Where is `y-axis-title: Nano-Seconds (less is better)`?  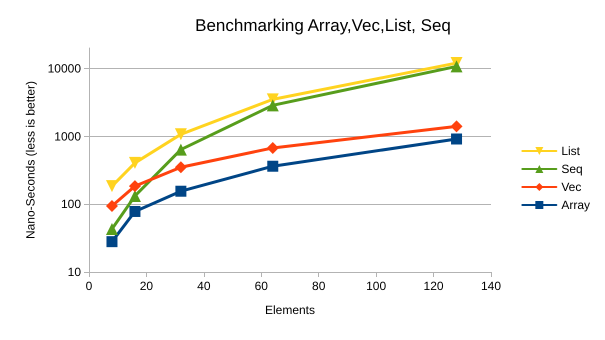 y-axis-title: Nano-Seconds (less is better) is located at coordinates (31, 160).